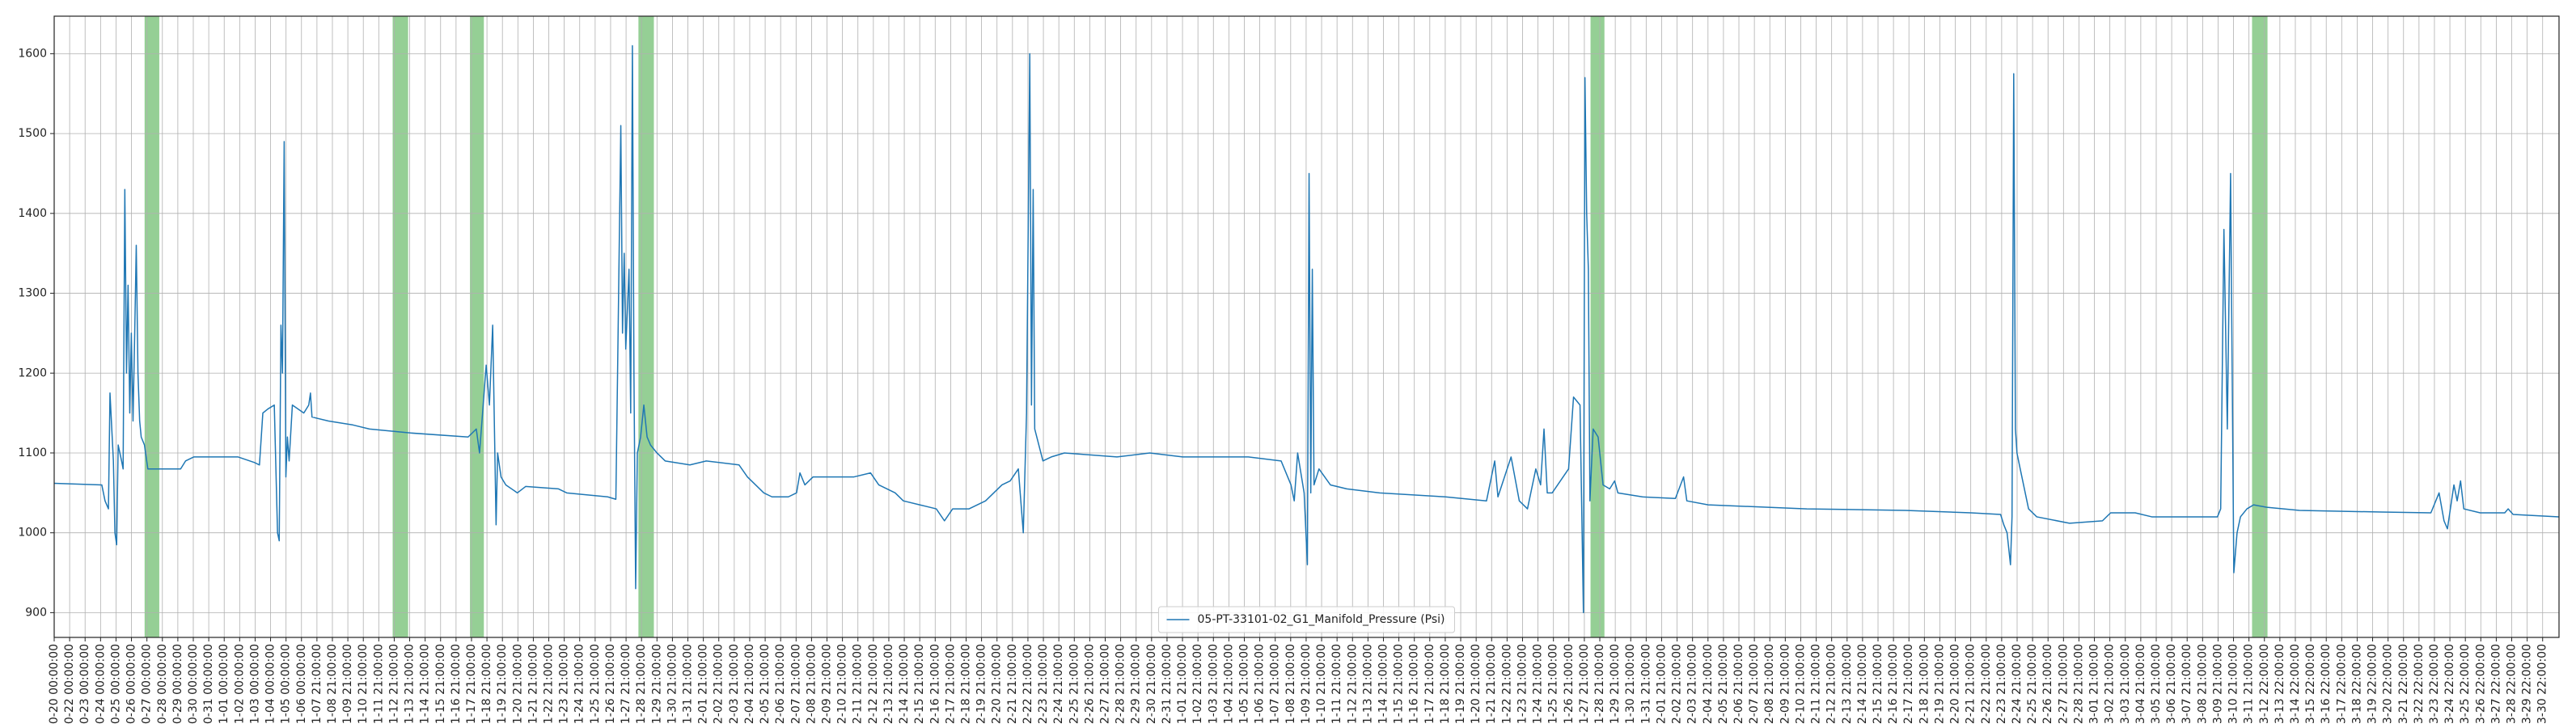  What do you see at coordinates (2404, 684) in the screenshot?
I see `x-tick-label: 3-21 22:00:00` at bounding box center [2404, 684].